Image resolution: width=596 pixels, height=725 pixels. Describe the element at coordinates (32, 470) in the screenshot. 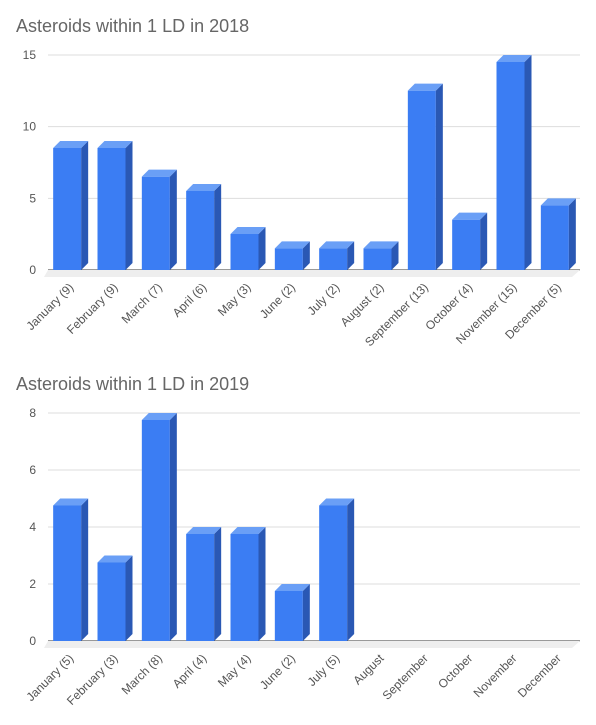

I see `y-tick-label: 6` at that location.